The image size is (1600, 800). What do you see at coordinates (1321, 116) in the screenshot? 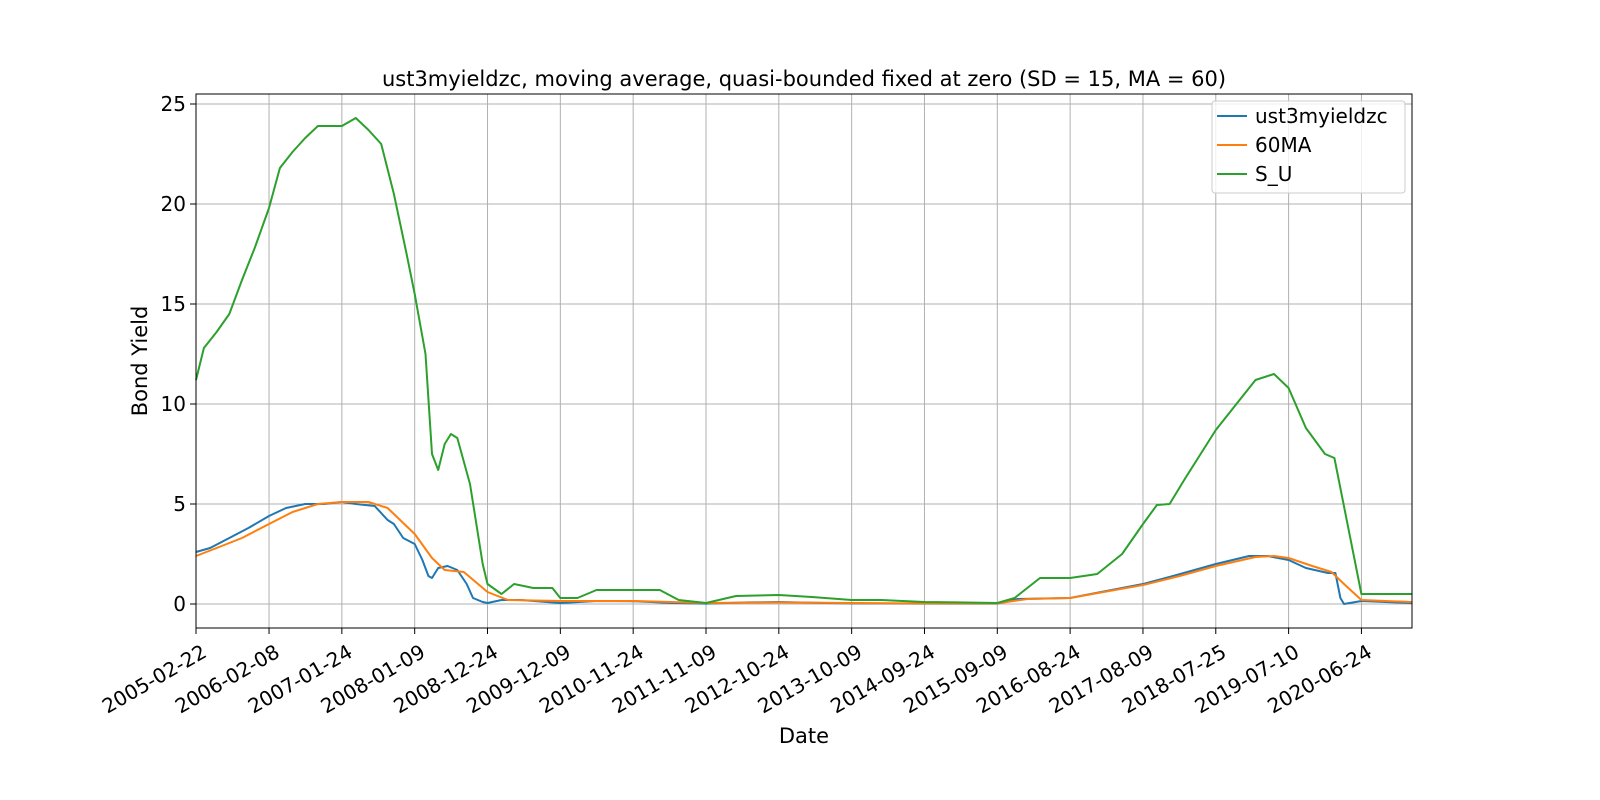
I see `legend-label: ust3myieldzc` at bounding box center [1321, 116].